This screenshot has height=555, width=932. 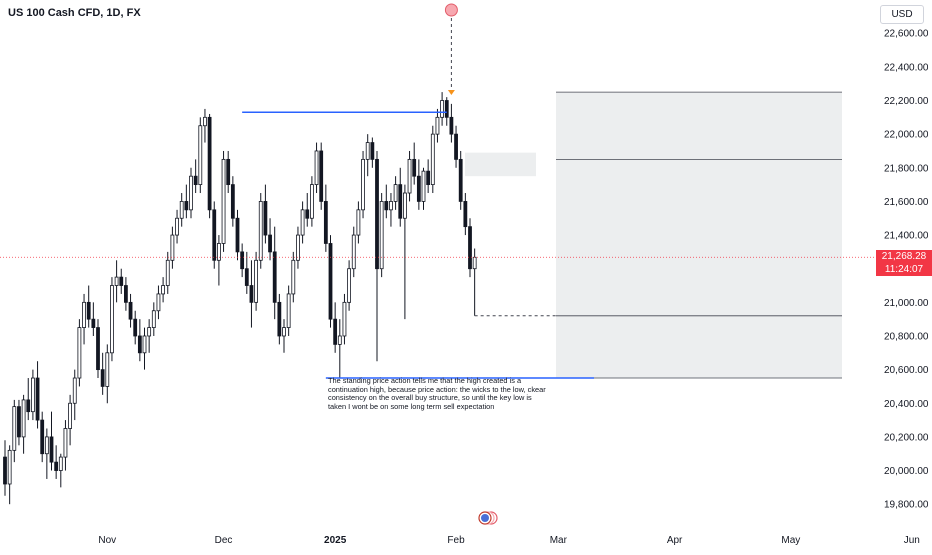 I want to click on time-axis: Nov Dec 2025 Feb Mar Apr May Jun, so click(x=508, y=540).